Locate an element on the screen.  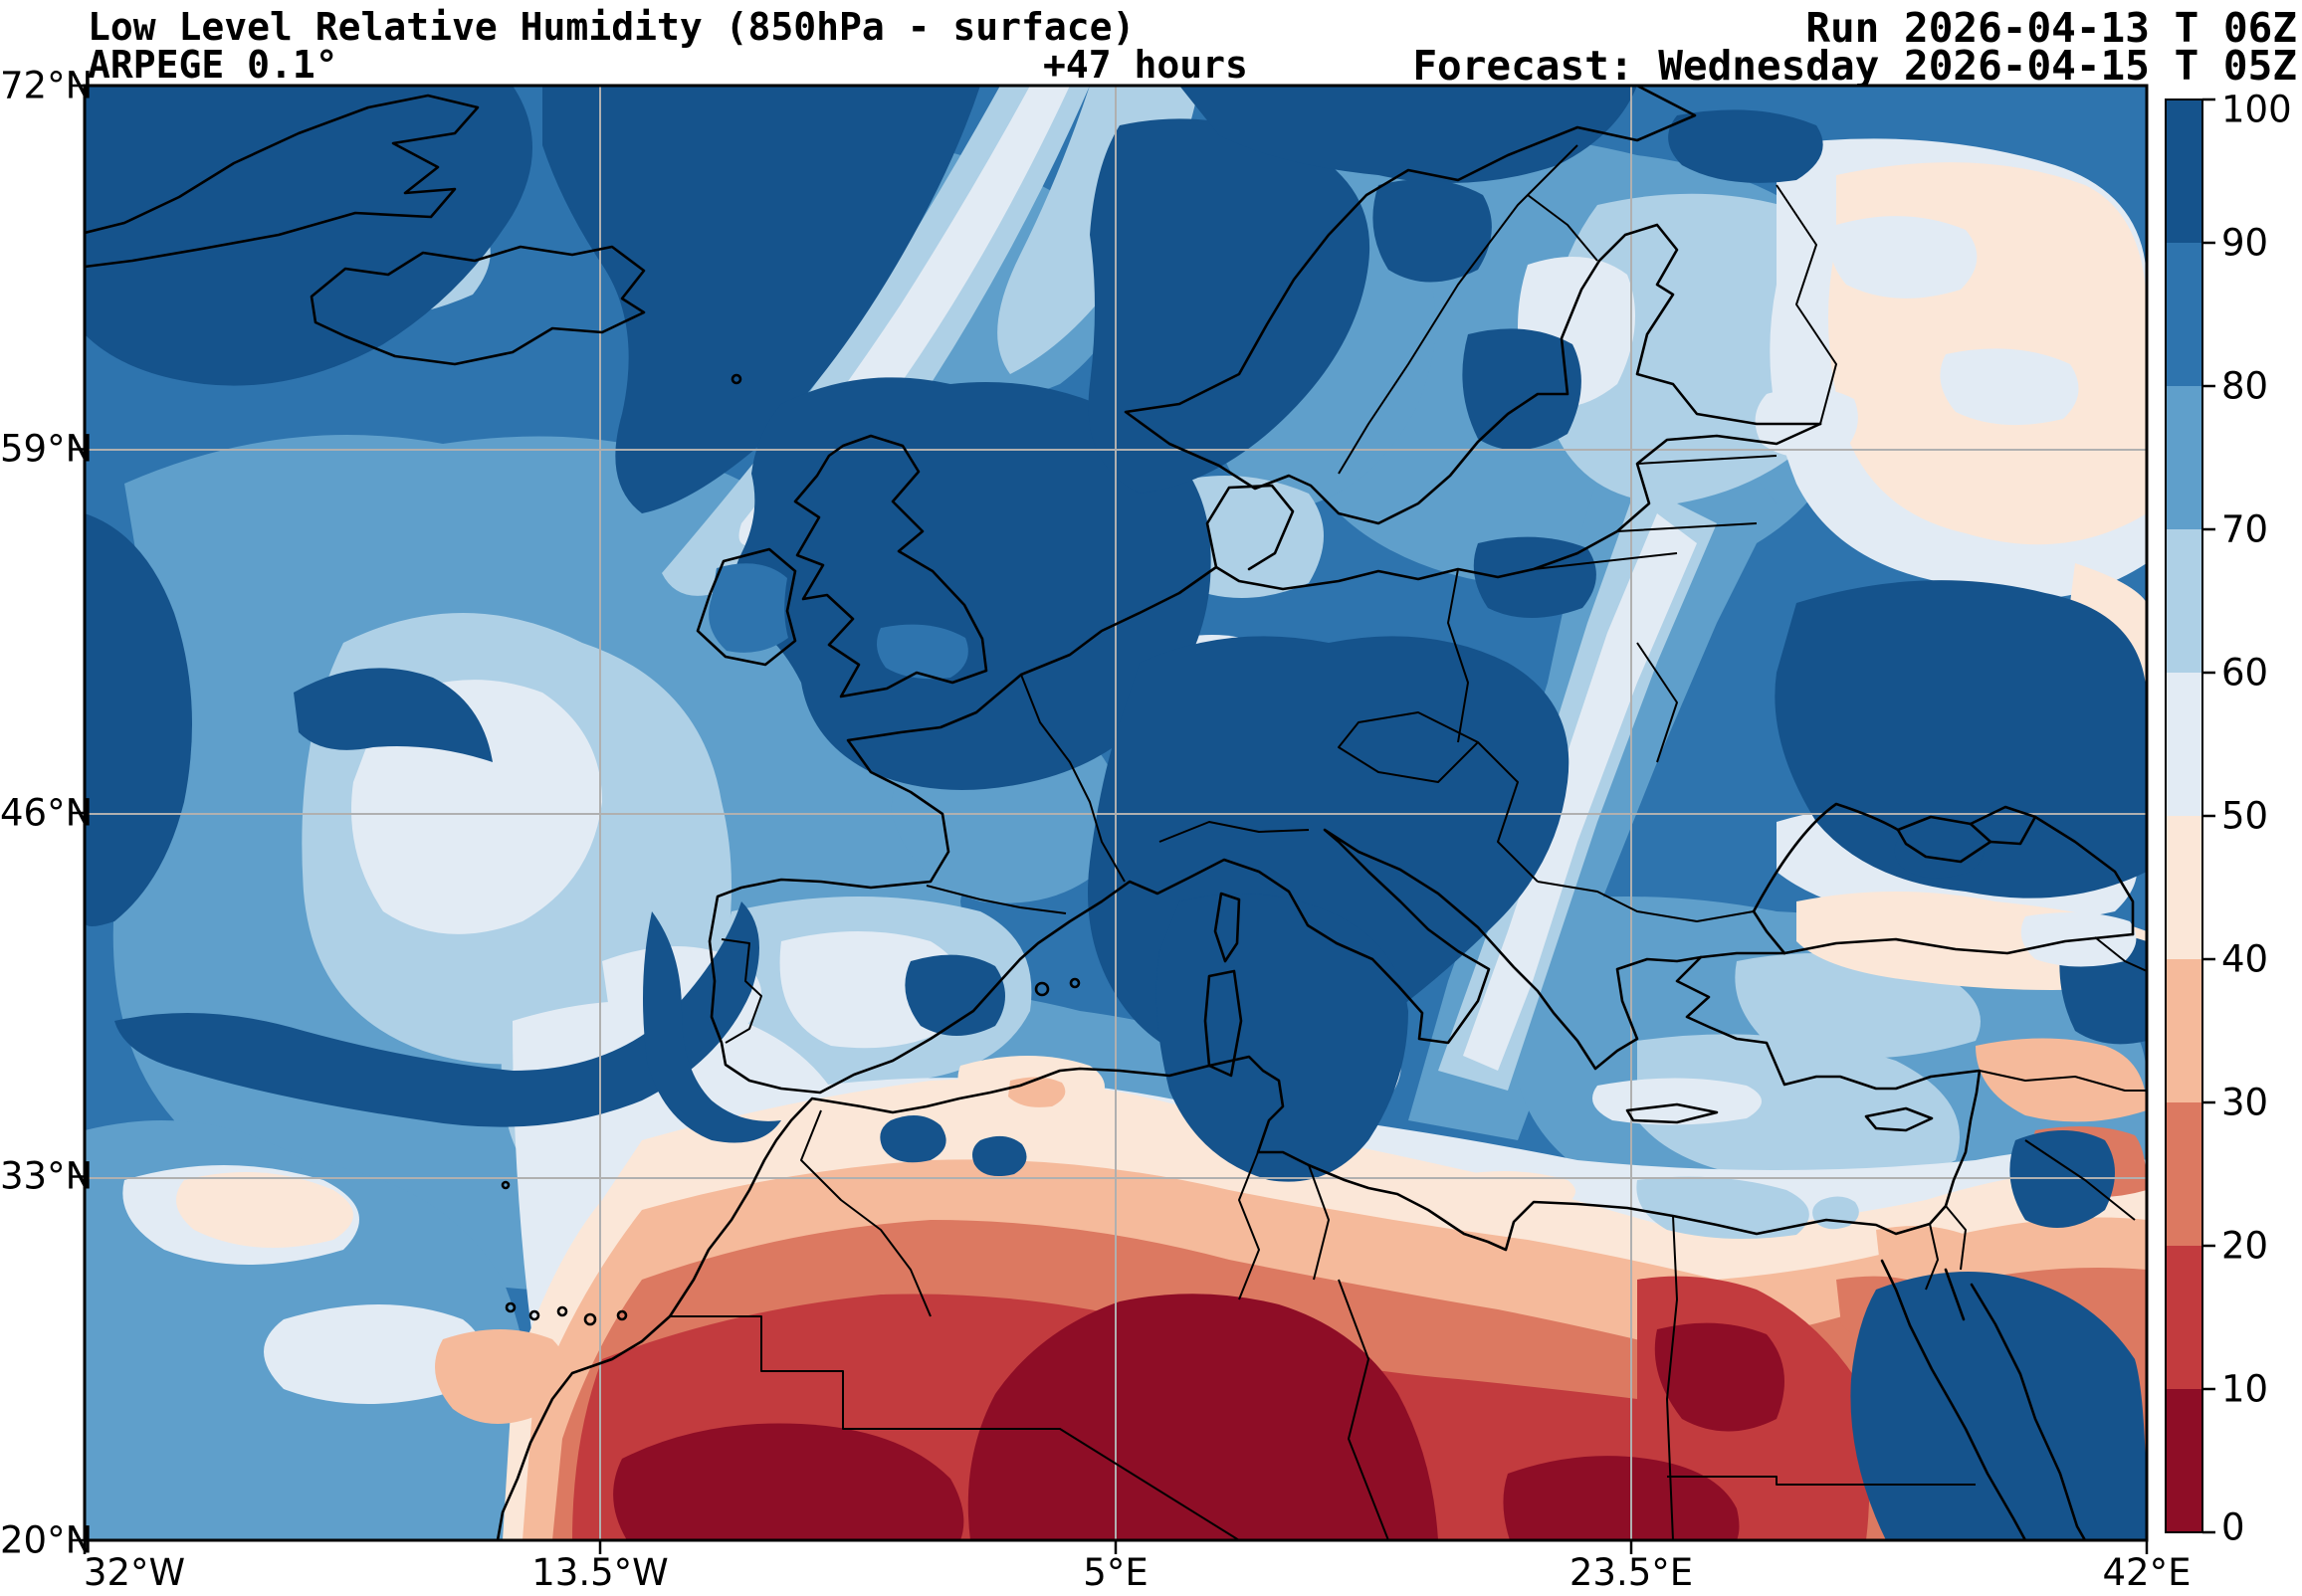
cb-label-0: 0 is located at coordinates (2233, 1527).